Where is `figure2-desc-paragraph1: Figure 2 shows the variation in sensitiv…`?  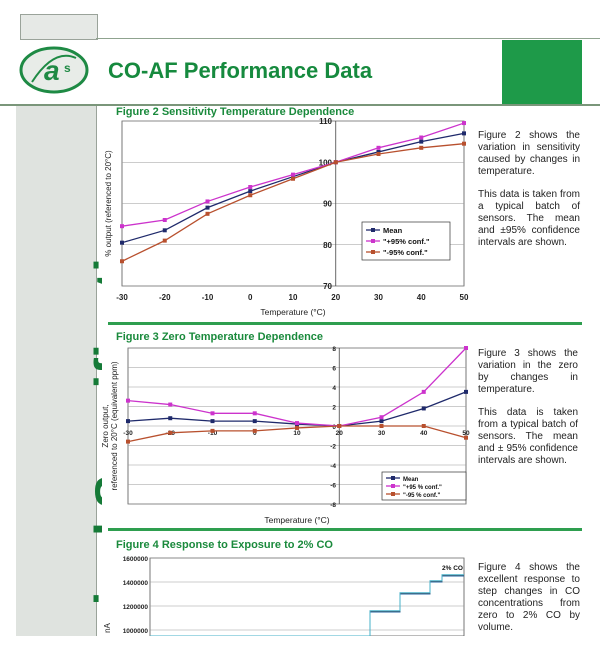
figure2-desc-paragraph1: Figure 2 shows the variation in sensitiv… is located at coordinates (529, 153).